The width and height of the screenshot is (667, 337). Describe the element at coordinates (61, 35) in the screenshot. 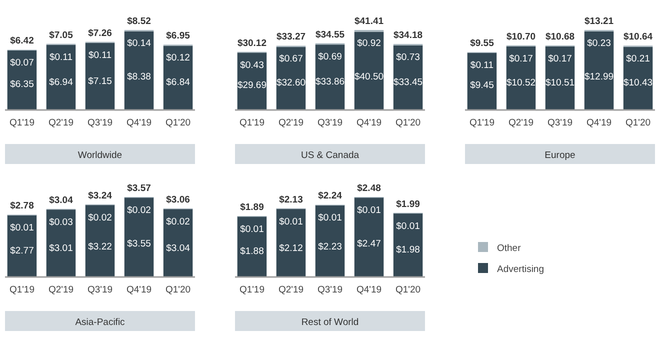

I see `total-label: $7.05` at that location.